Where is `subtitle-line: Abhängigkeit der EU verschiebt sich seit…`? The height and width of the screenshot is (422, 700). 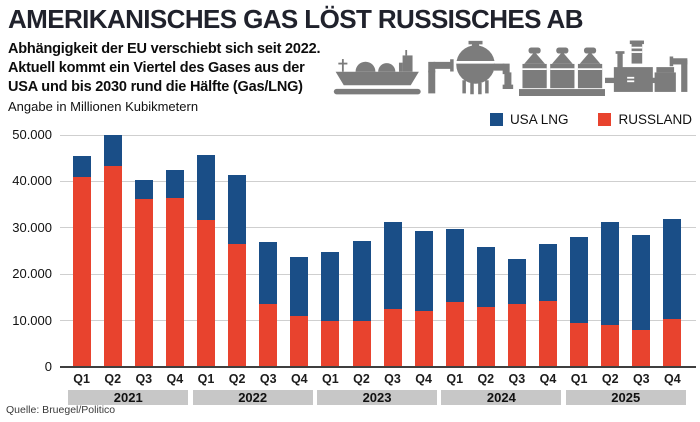 subtitle-line: Abhängigkeit der EU verschiebt sich seit… is located at coordinates (164, 49).